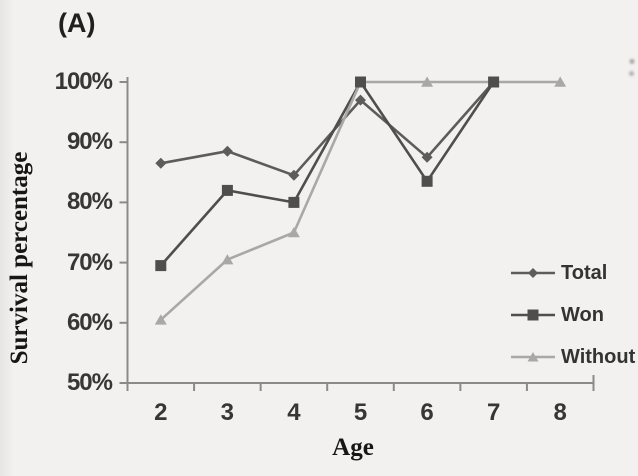 This screenshot has width=638, height=476. I want to click on legend-item-total: Total, so click(558, 273).